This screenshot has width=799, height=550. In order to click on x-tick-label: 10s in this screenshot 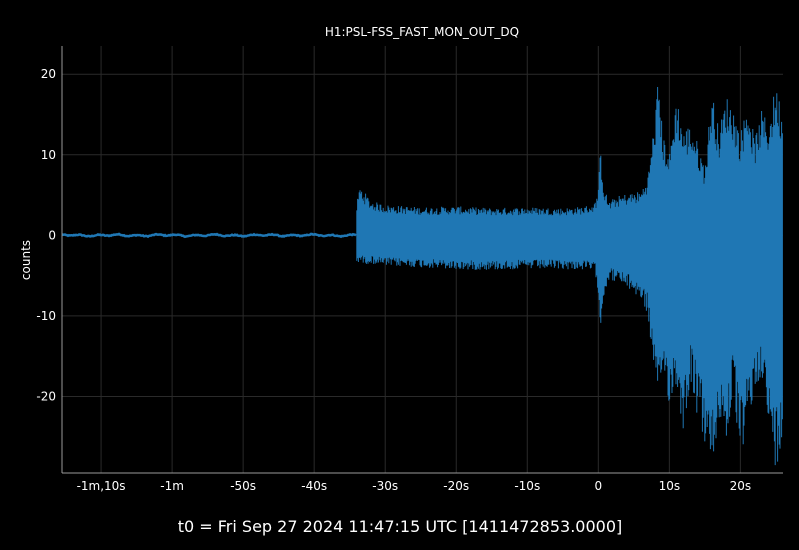, I will do `click(670, 486)`.